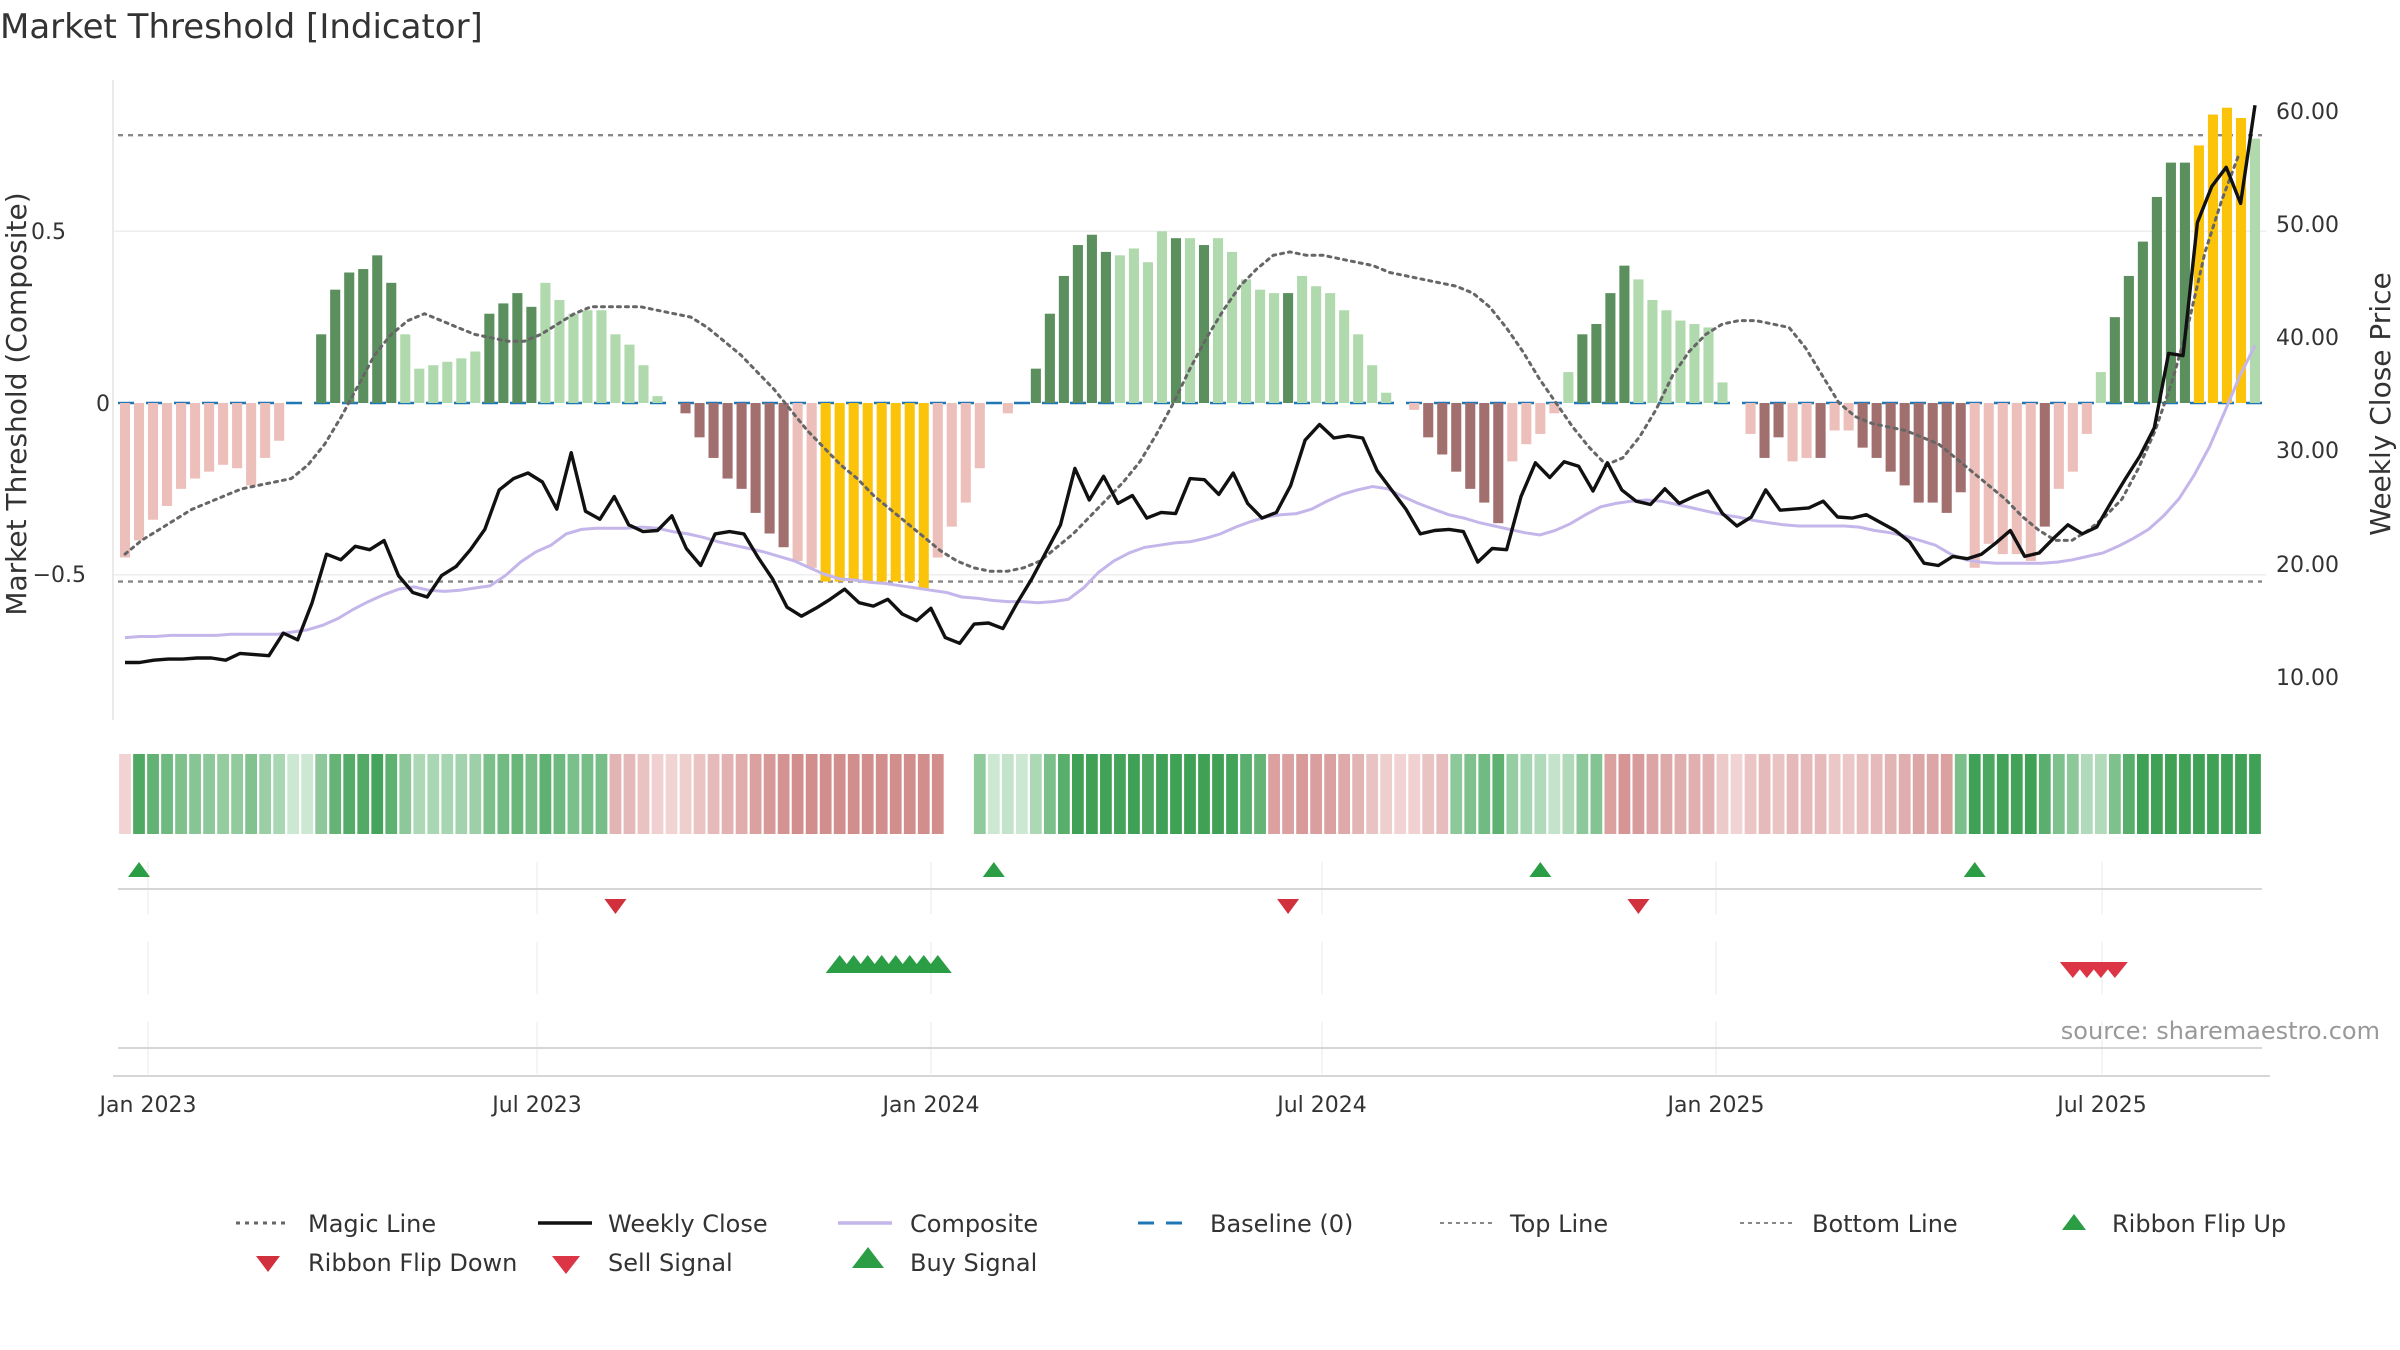 This screenshot has width=2400, height=1350. I want to click on ribbon-flip-down-marker, so click(615, 906).